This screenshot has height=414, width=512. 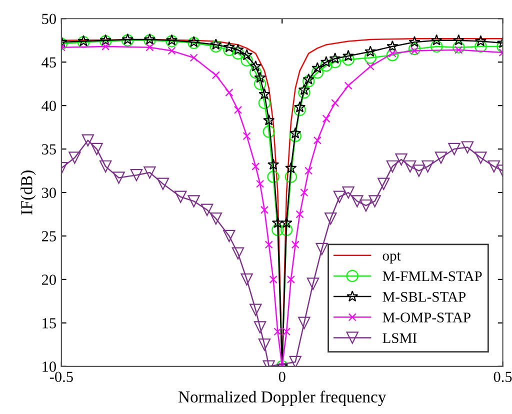 I want to click on y-tick-label: 30, so click(x=49, y=193).